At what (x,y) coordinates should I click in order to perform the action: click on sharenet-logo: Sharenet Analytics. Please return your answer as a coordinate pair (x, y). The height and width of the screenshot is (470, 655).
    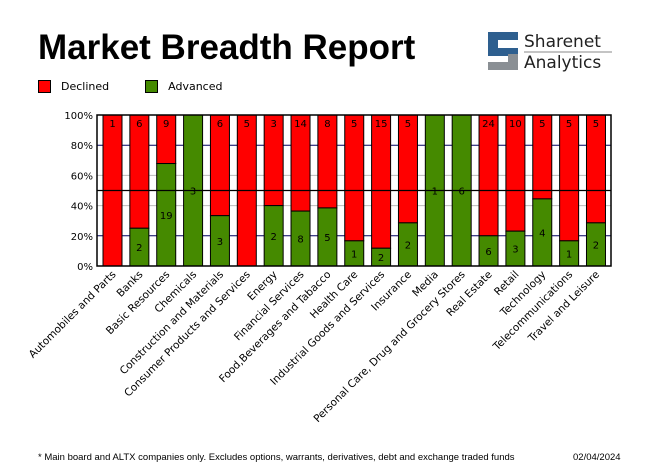
    Looking at the image, I should click on (551, 51).